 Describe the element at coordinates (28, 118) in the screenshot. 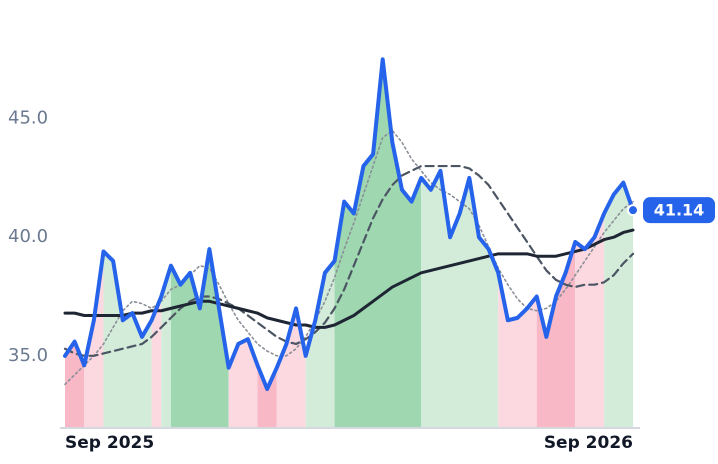

I see `y-tick-label: 45.0` at that location.